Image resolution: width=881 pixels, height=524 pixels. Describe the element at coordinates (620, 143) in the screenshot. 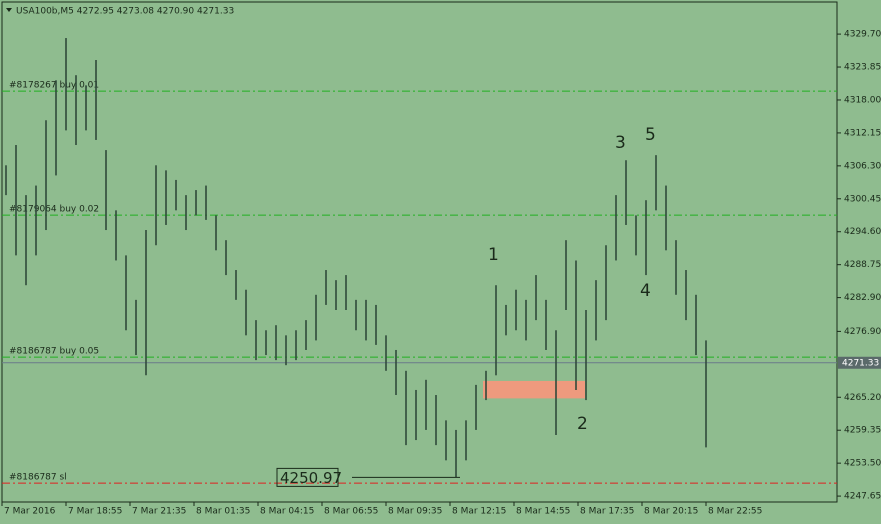

I see `wave-label: 3` at that location.